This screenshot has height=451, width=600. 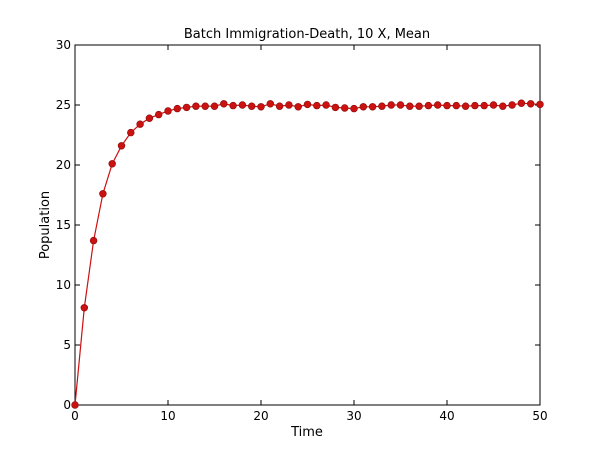 What do you see at coordinates (306, 432) in the screenshot?
I see `x-axis-label: Time` at bounding box center [306, 432].